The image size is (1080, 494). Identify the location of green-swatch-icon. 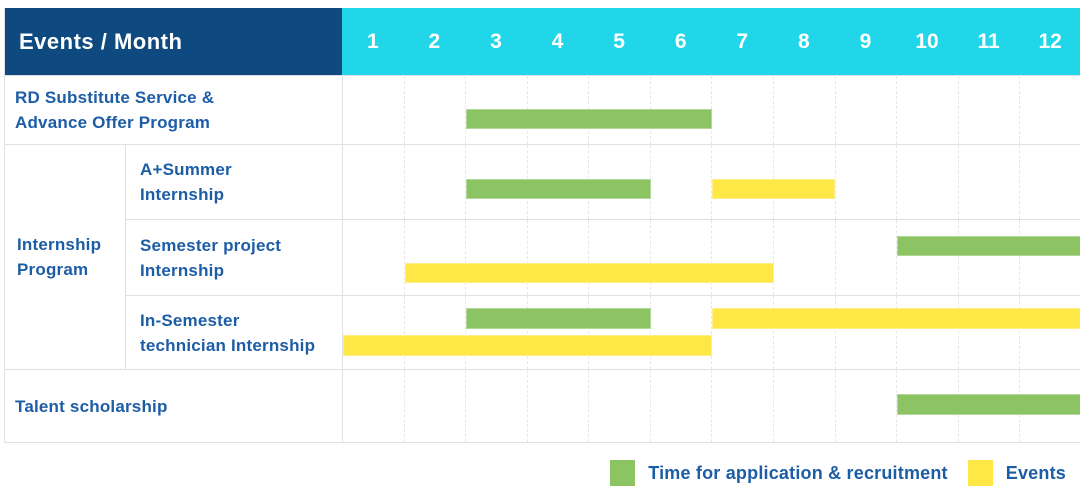
(623, 473).